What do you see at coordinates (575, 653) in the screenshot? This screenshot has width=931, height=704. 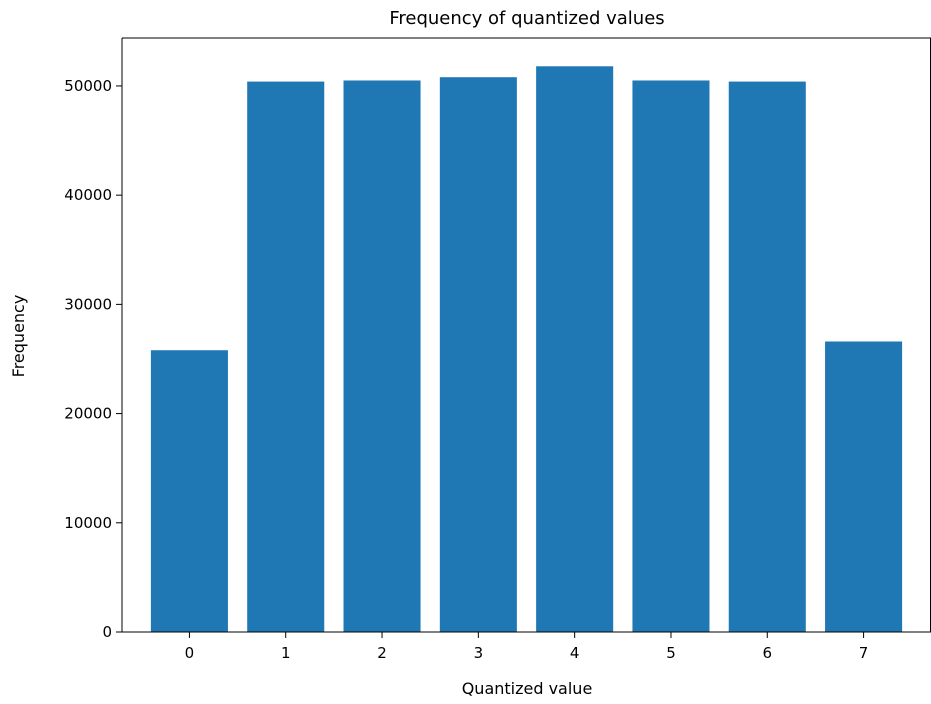 I see `x-tick-label-4: 4` at bounding box center [575, 653].